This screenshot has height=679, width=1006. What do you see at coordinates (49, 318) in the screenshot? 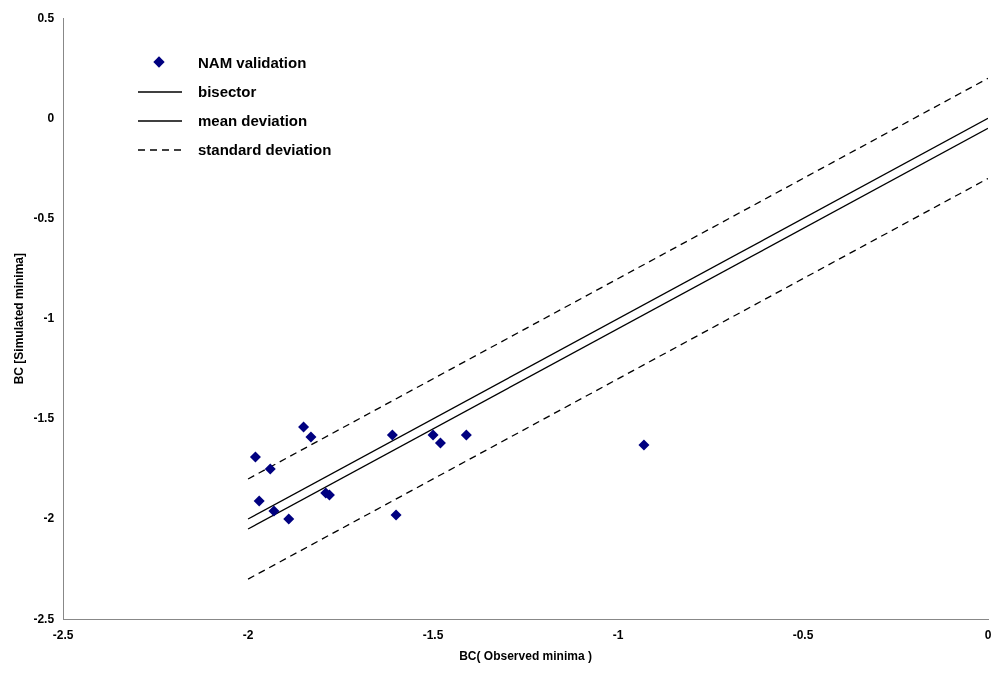
I see `y-tick-label: -1` at bounding box center [49, 318].